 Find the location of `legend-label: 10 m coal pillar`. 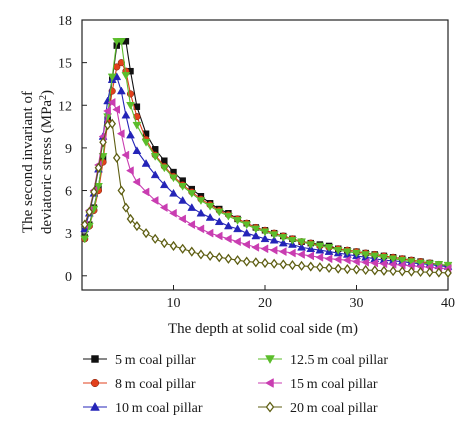

legend-label: 10 m coal pillar is located at coordinates (159, 408).